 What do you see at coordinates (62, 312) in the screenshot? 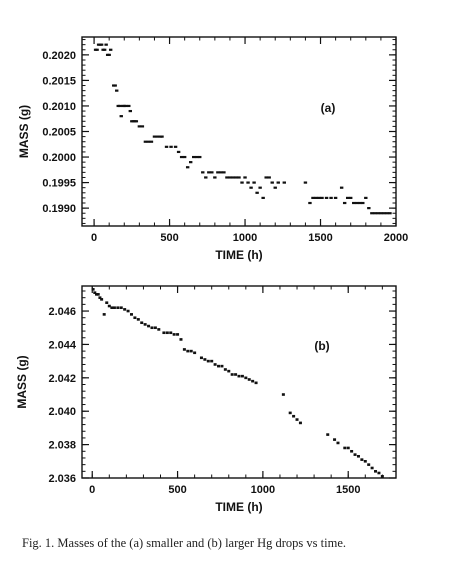
I see `y-tick-label: 2.046` at bounding box center [62, 312].